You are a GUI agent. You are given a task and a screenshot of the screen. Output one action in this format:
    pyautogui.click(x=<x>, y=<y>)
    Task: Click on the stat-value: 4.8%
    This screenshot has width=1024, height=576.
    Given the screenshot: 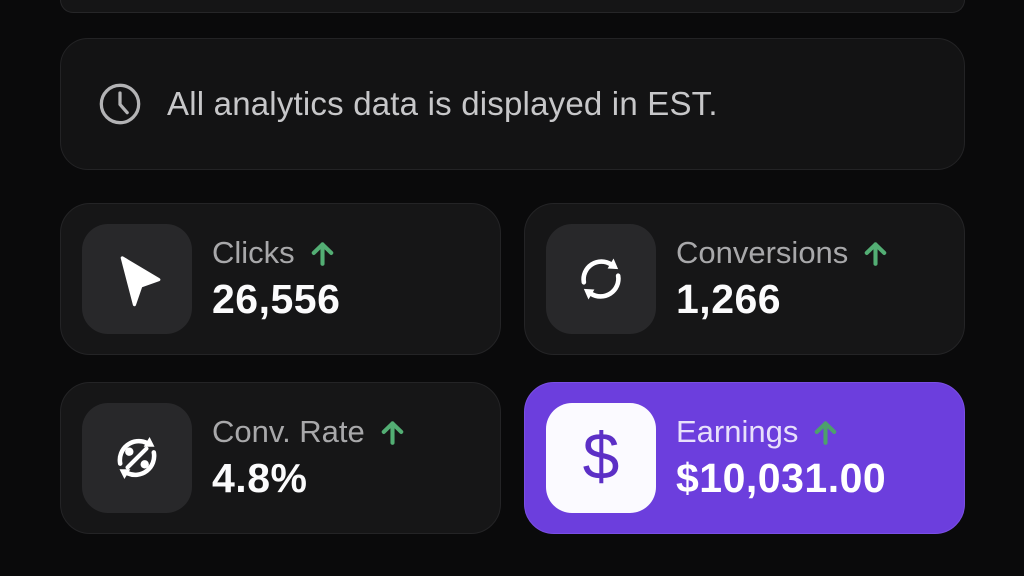 What is the action you would take?
    pyautogui.click(x=260, y=478)
    